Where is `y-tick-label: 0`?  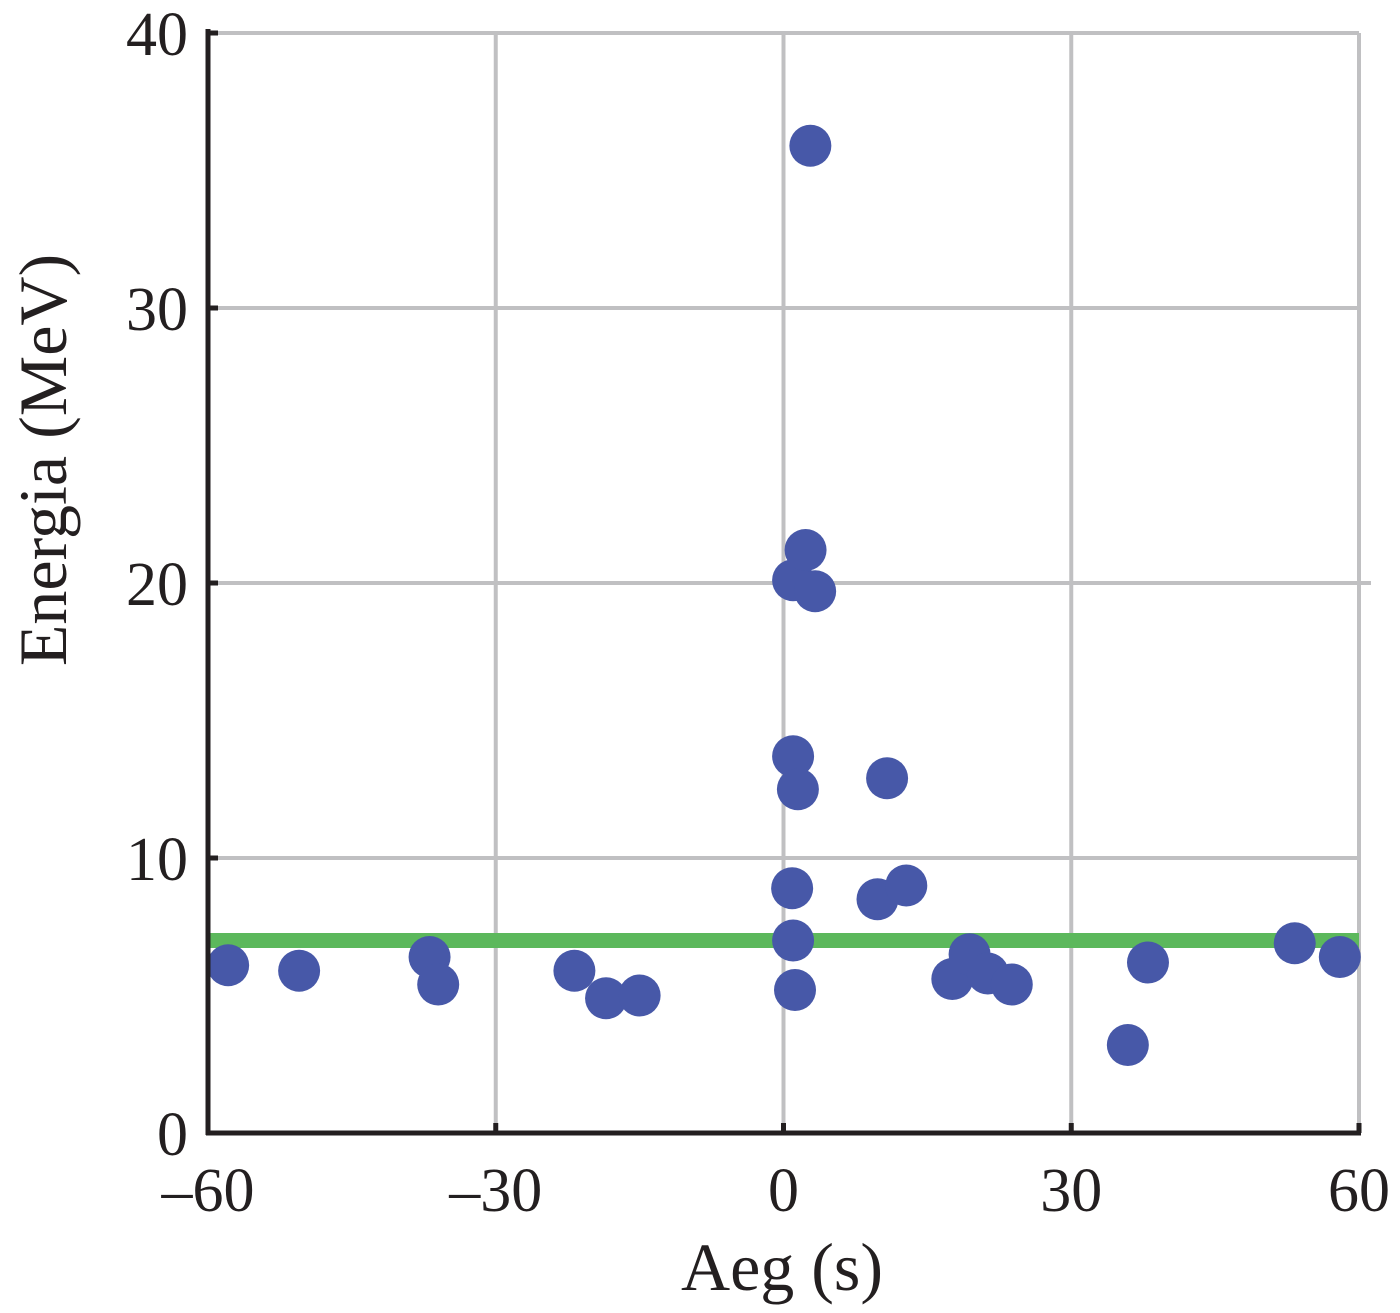 y-tick-label: 0 is located at coordinates (172, 1135).